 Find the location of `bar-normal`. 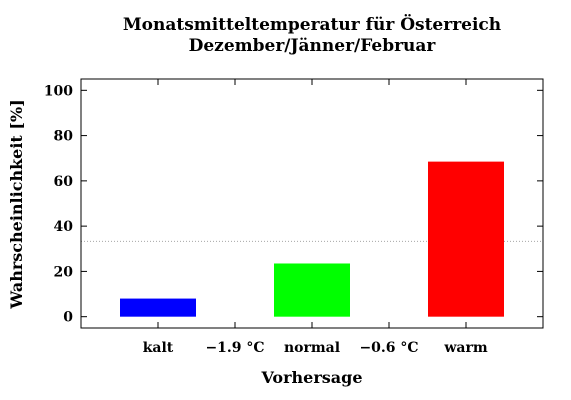

bar-normal is located at coordinates (312, 290).